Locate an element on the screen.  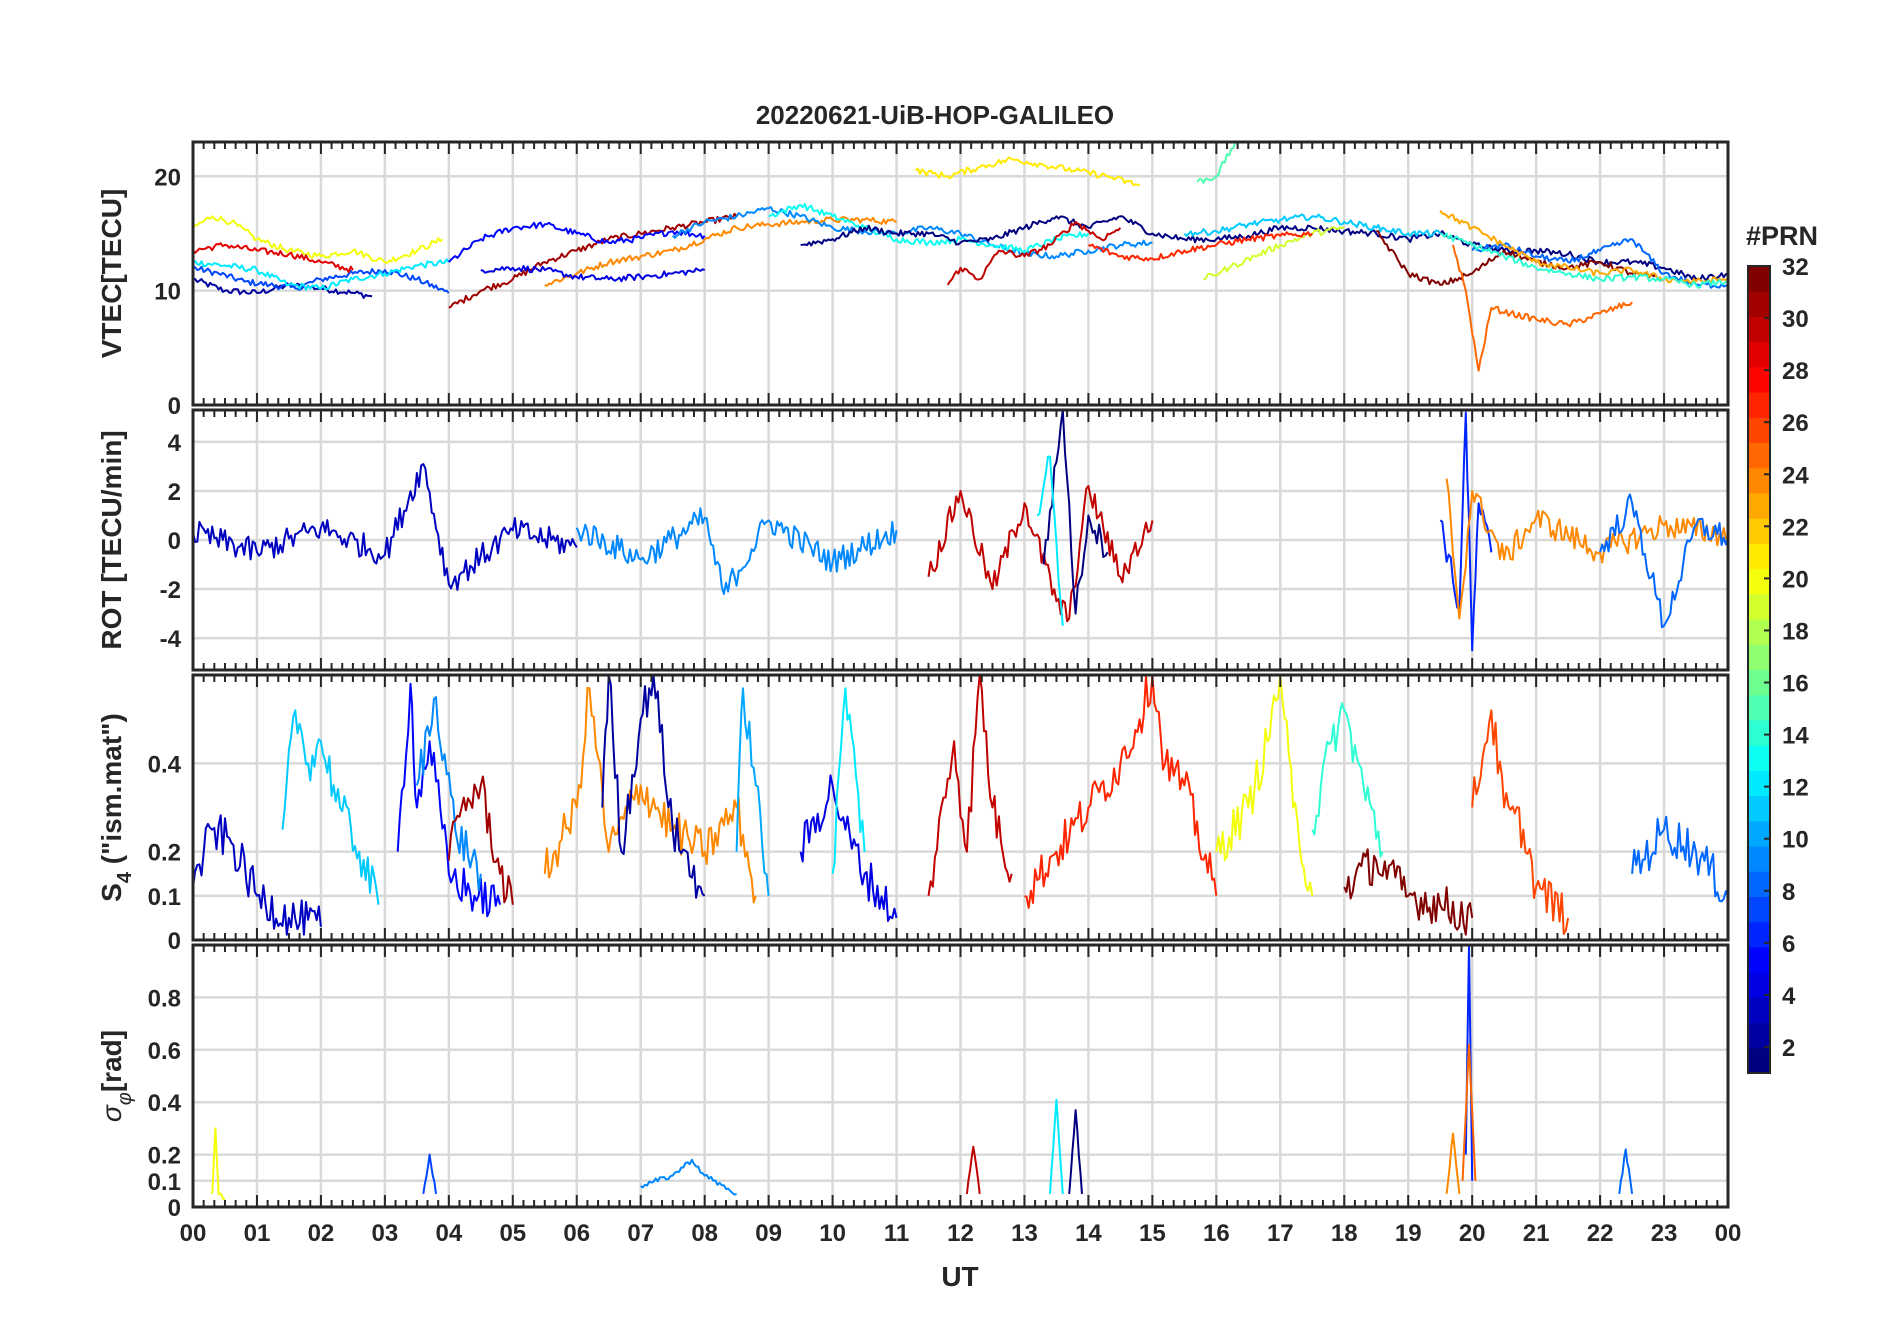
x-tick-label: 15 is located at coordinates (1152, 1233).